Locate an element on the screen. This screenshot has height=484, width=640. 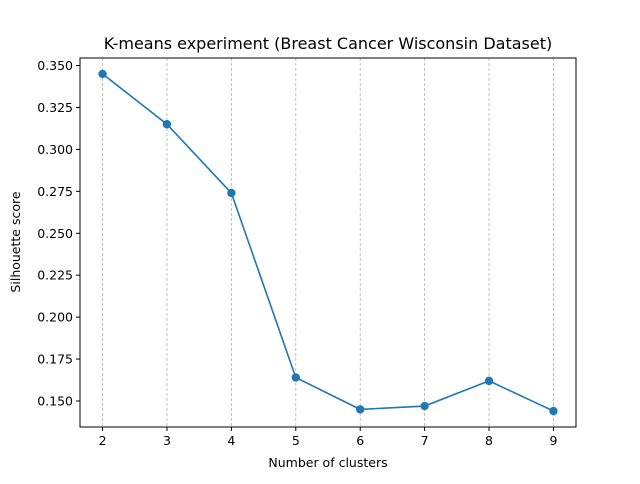
x-tick-label: 4 is located at coordinates (231, 440).